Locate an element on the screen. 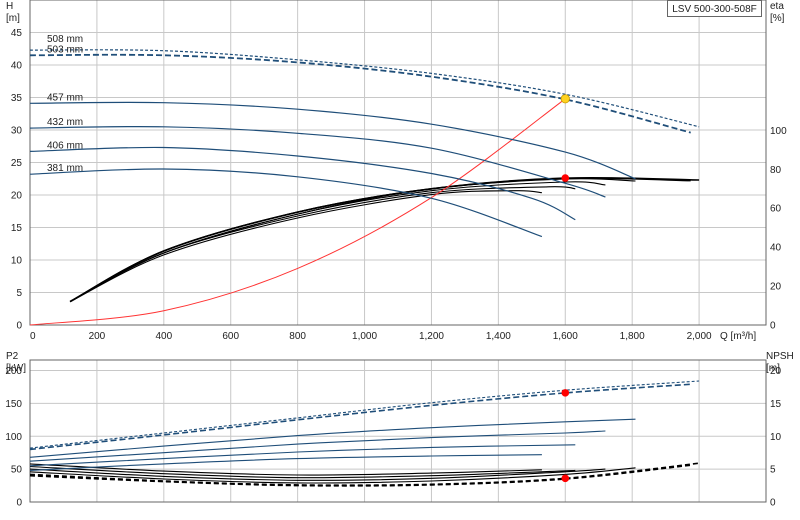 The height and width of the screenshot is (520, 800). y-left-axis-unit: [m] is located at coordinates (13, 18).